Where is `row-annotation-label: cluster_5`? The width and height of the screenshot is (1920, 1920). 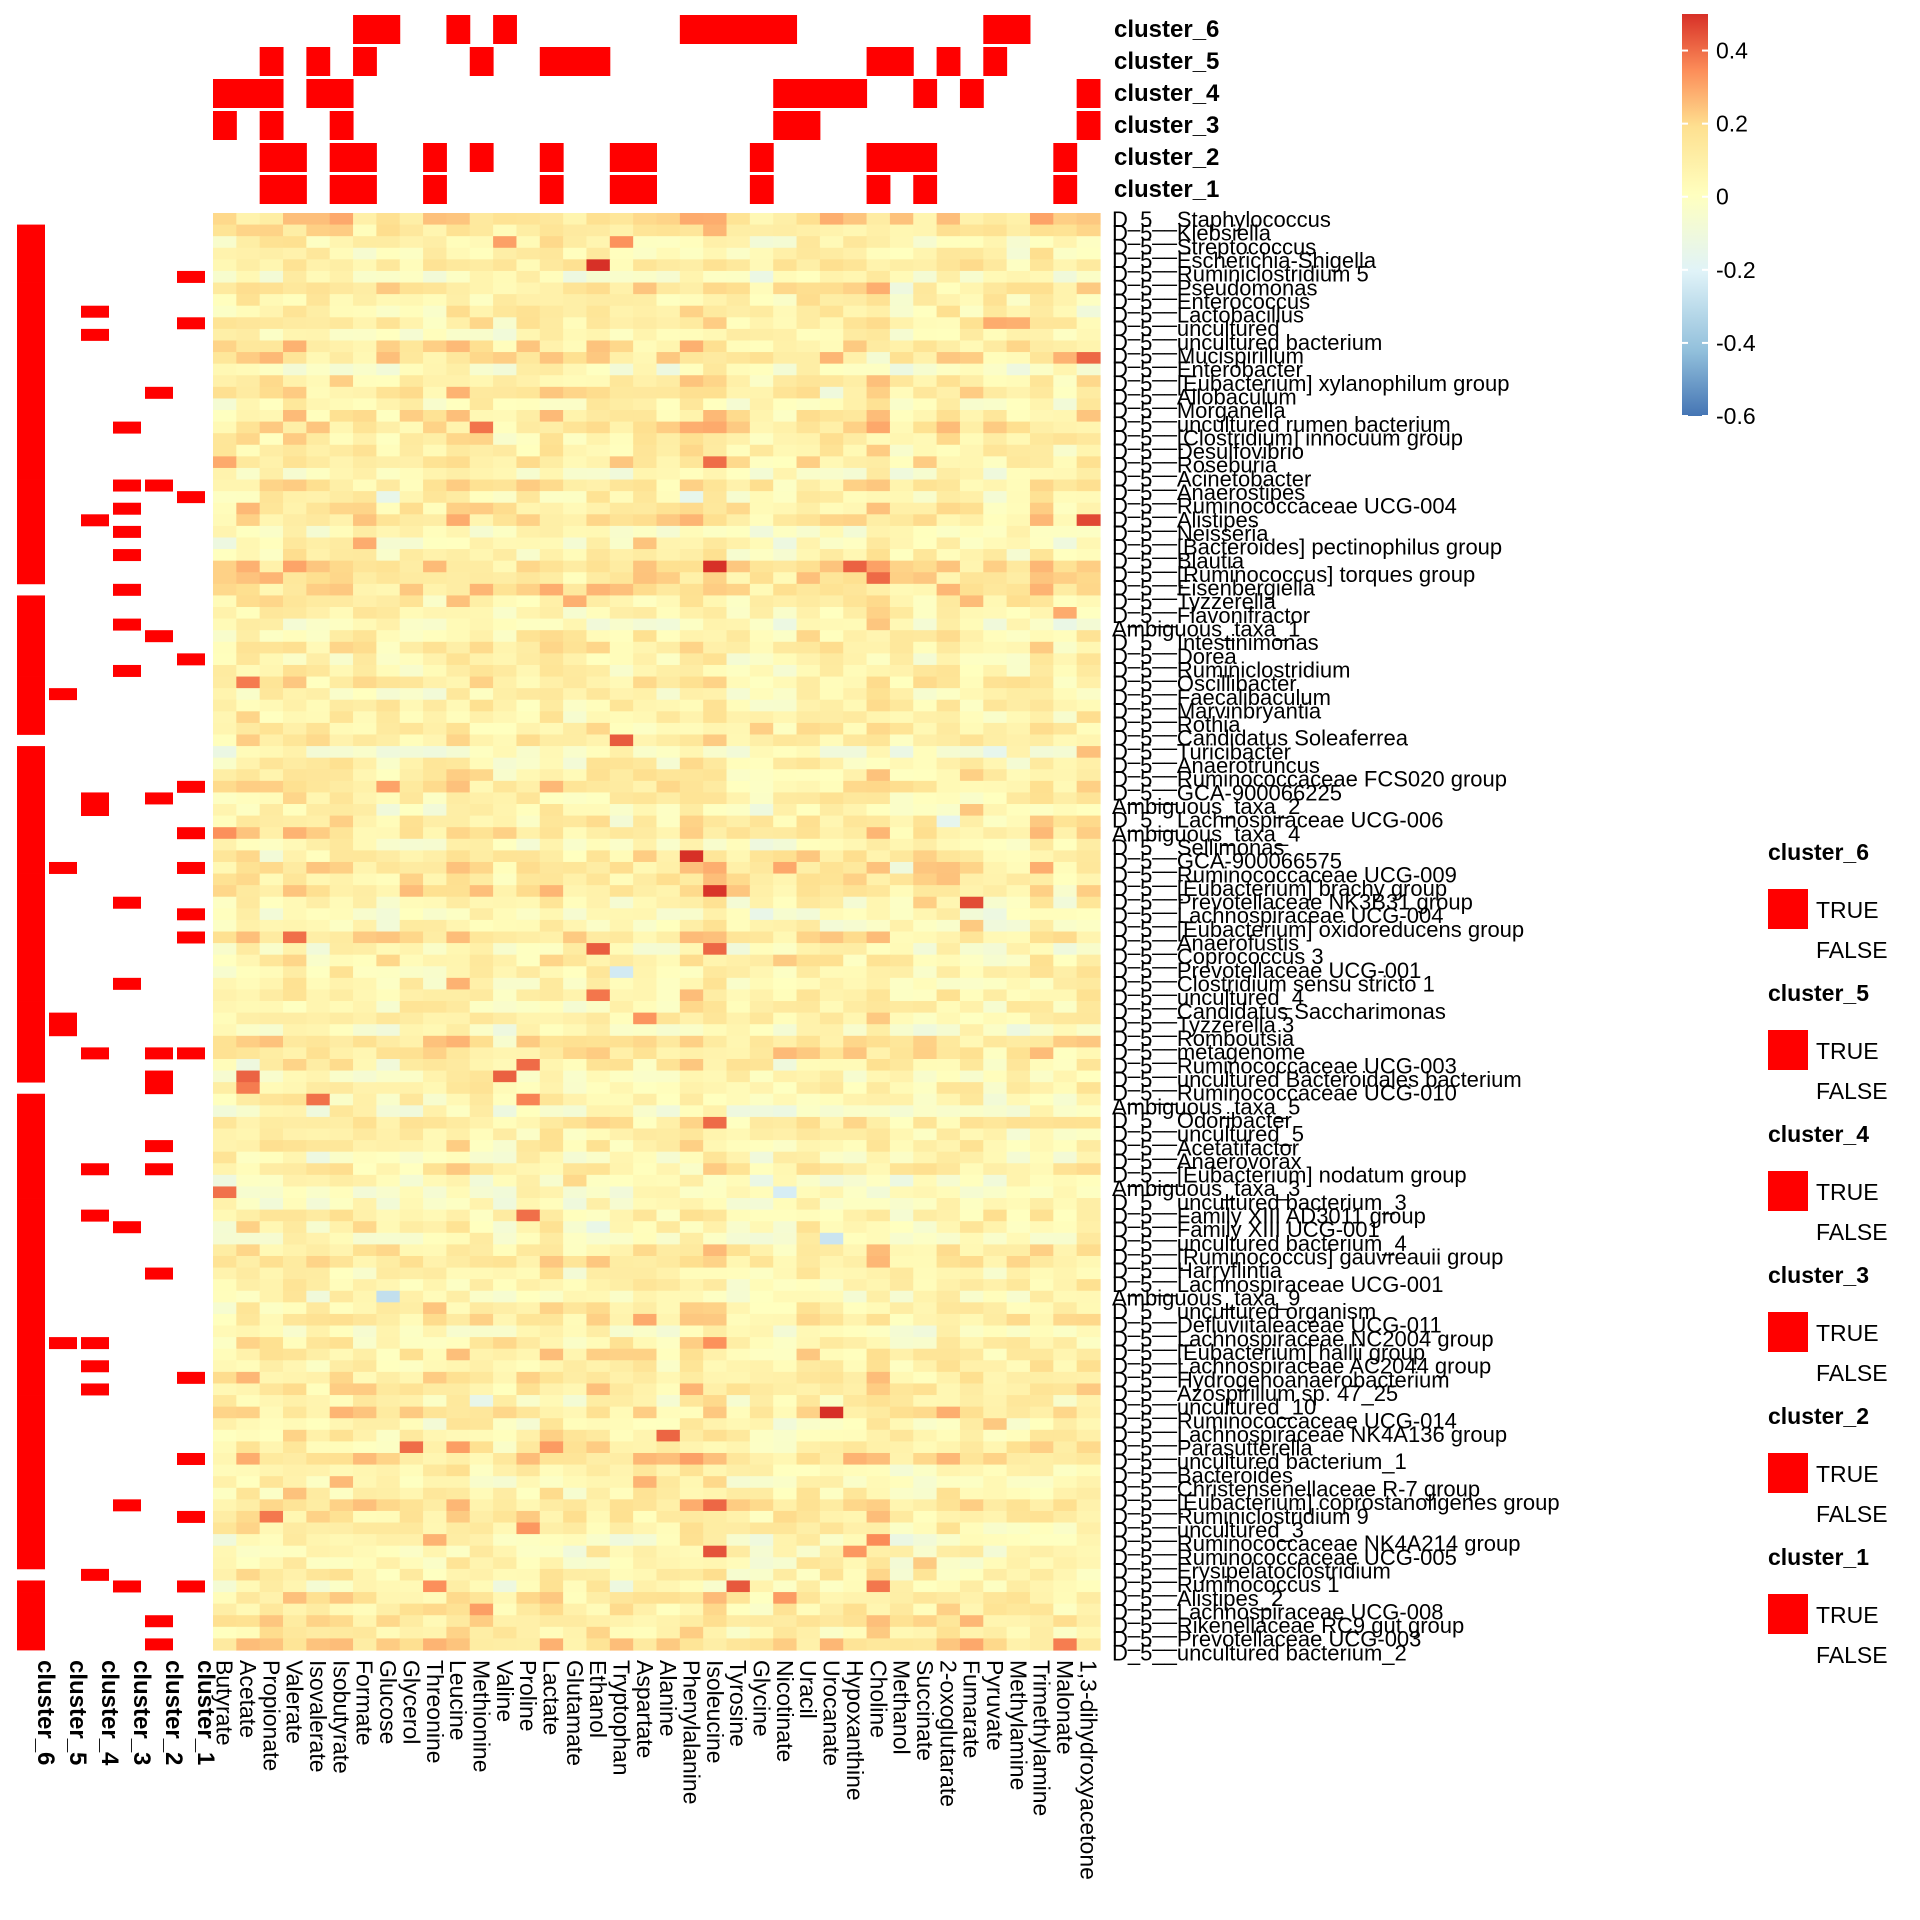 row-annotation-label: cluster_5 is located at coordinates (77, 1712).